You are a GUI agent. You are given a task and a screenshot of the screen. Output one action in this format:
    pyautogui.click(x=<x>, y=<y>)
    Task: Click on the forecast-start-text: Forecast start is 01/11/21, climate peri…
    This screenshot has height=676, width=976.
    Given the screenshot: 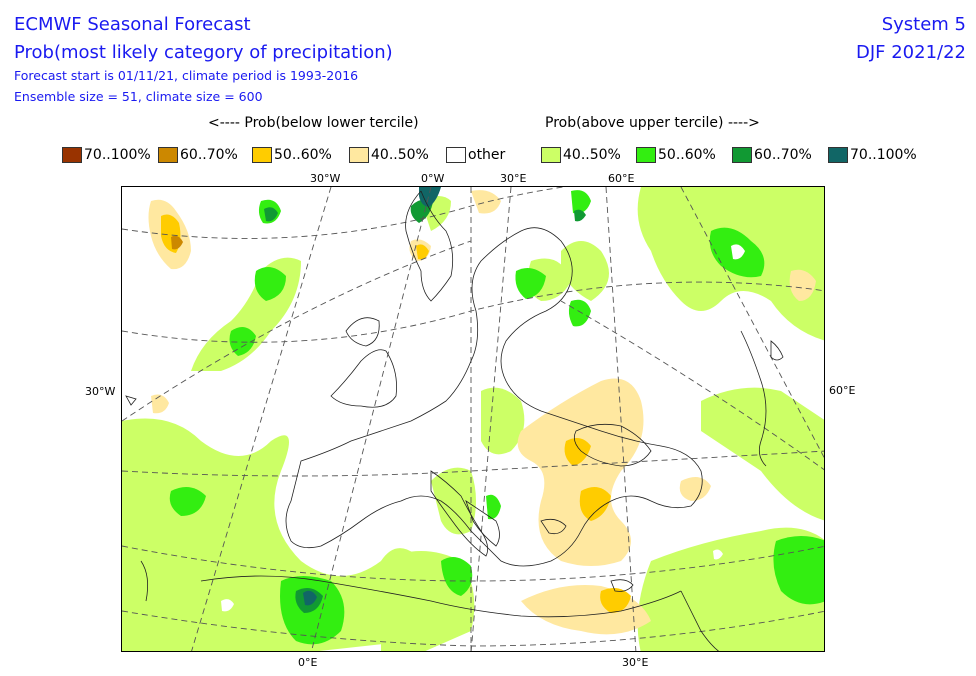 What is the action you would take?
    pyautogui.click(x=186, y=75)
    